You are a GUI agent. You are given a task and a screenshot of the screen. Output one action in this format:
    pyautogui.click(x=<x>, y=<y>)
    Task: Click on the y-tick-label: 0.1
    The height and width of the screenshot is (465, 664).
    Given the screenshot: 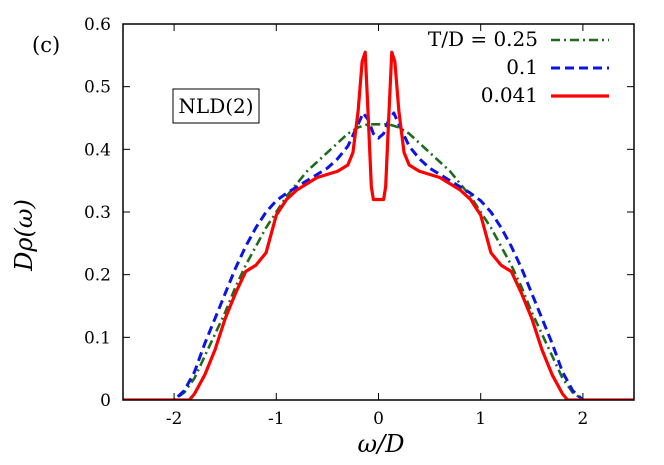 What is the action you would take?
    pyautogui.click(x=97, y=338)
    